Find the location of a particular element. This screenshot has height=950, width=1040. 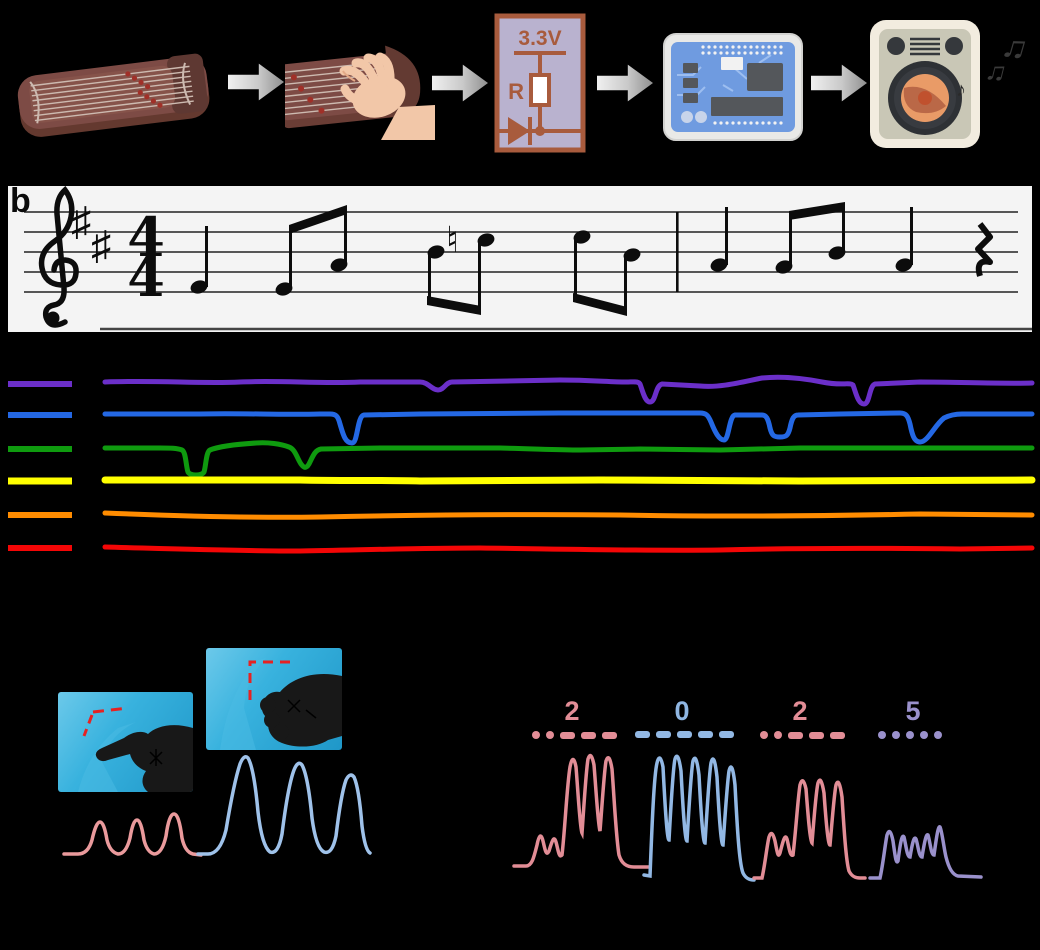

morse-digit-2: 0 is located at coordinates (682, 711).